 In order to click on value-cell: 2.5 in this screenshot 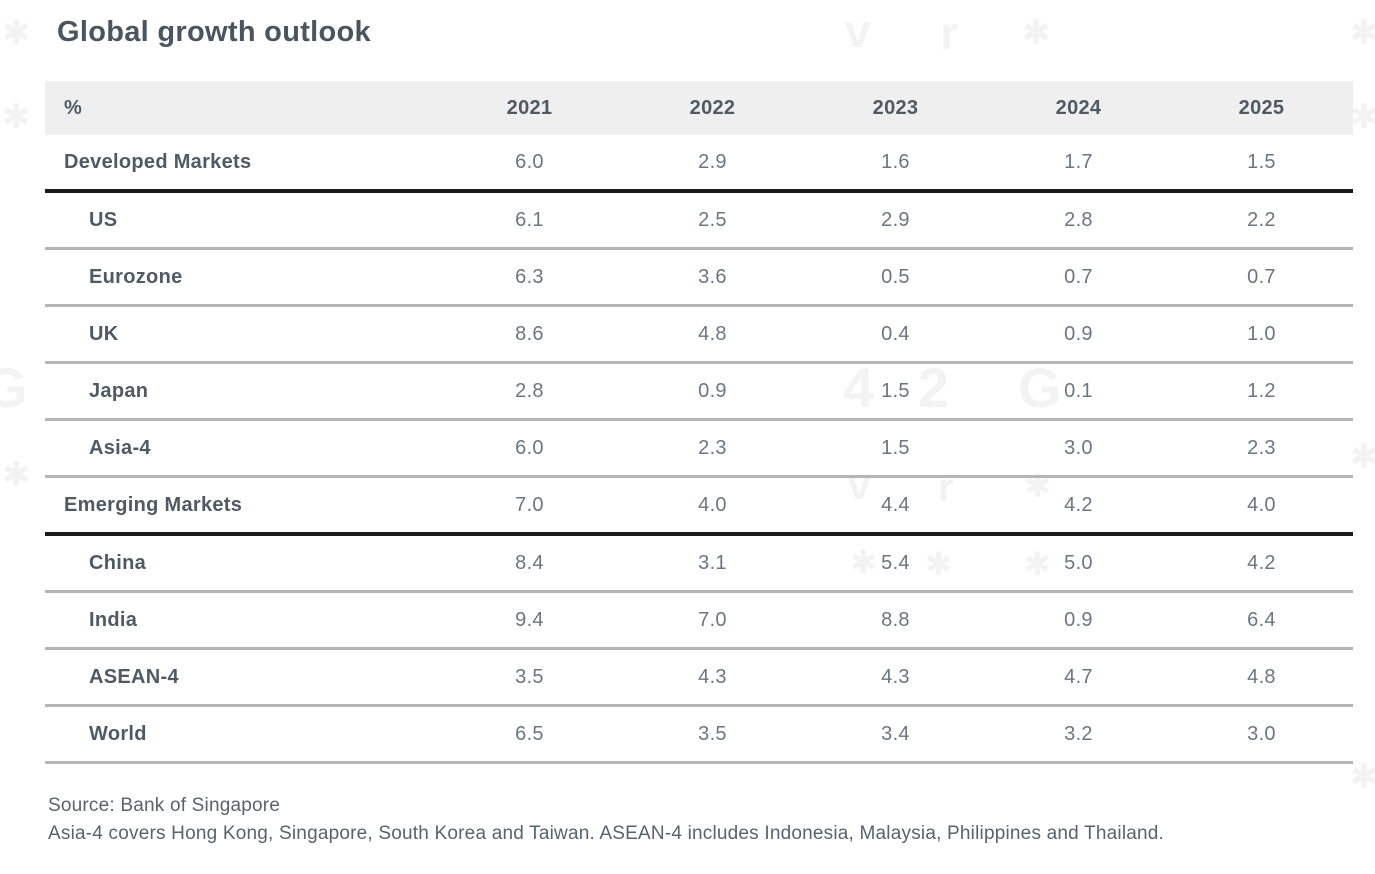, I will do `click(712, 220)`.